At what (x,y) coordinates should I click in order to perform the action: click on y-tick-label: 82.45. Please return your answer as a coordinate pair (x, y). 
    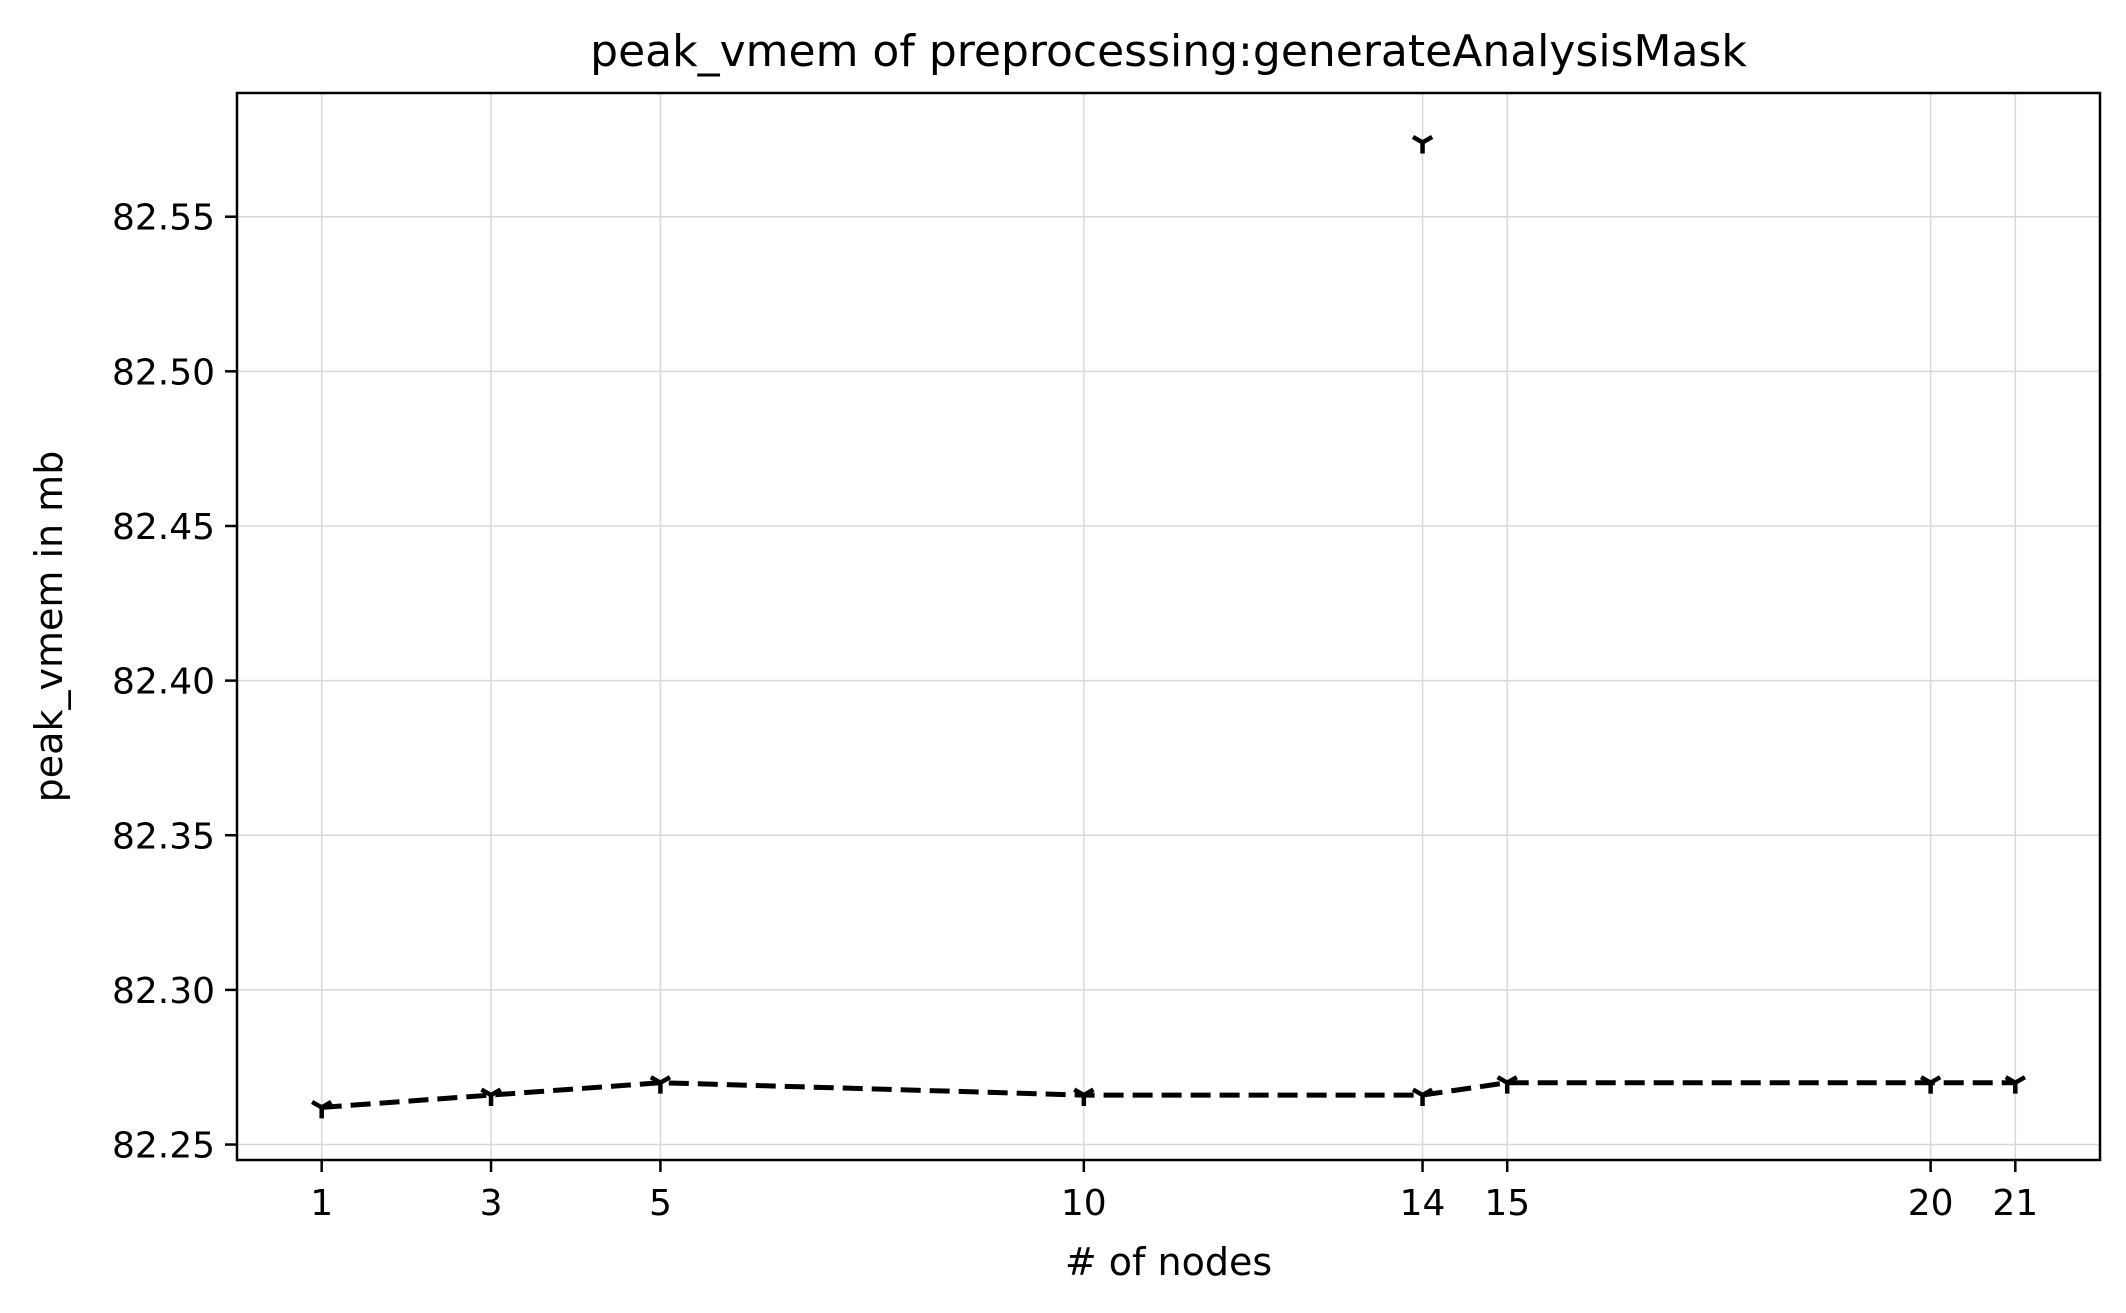
    Looking at the image, I should click on (163, 527).